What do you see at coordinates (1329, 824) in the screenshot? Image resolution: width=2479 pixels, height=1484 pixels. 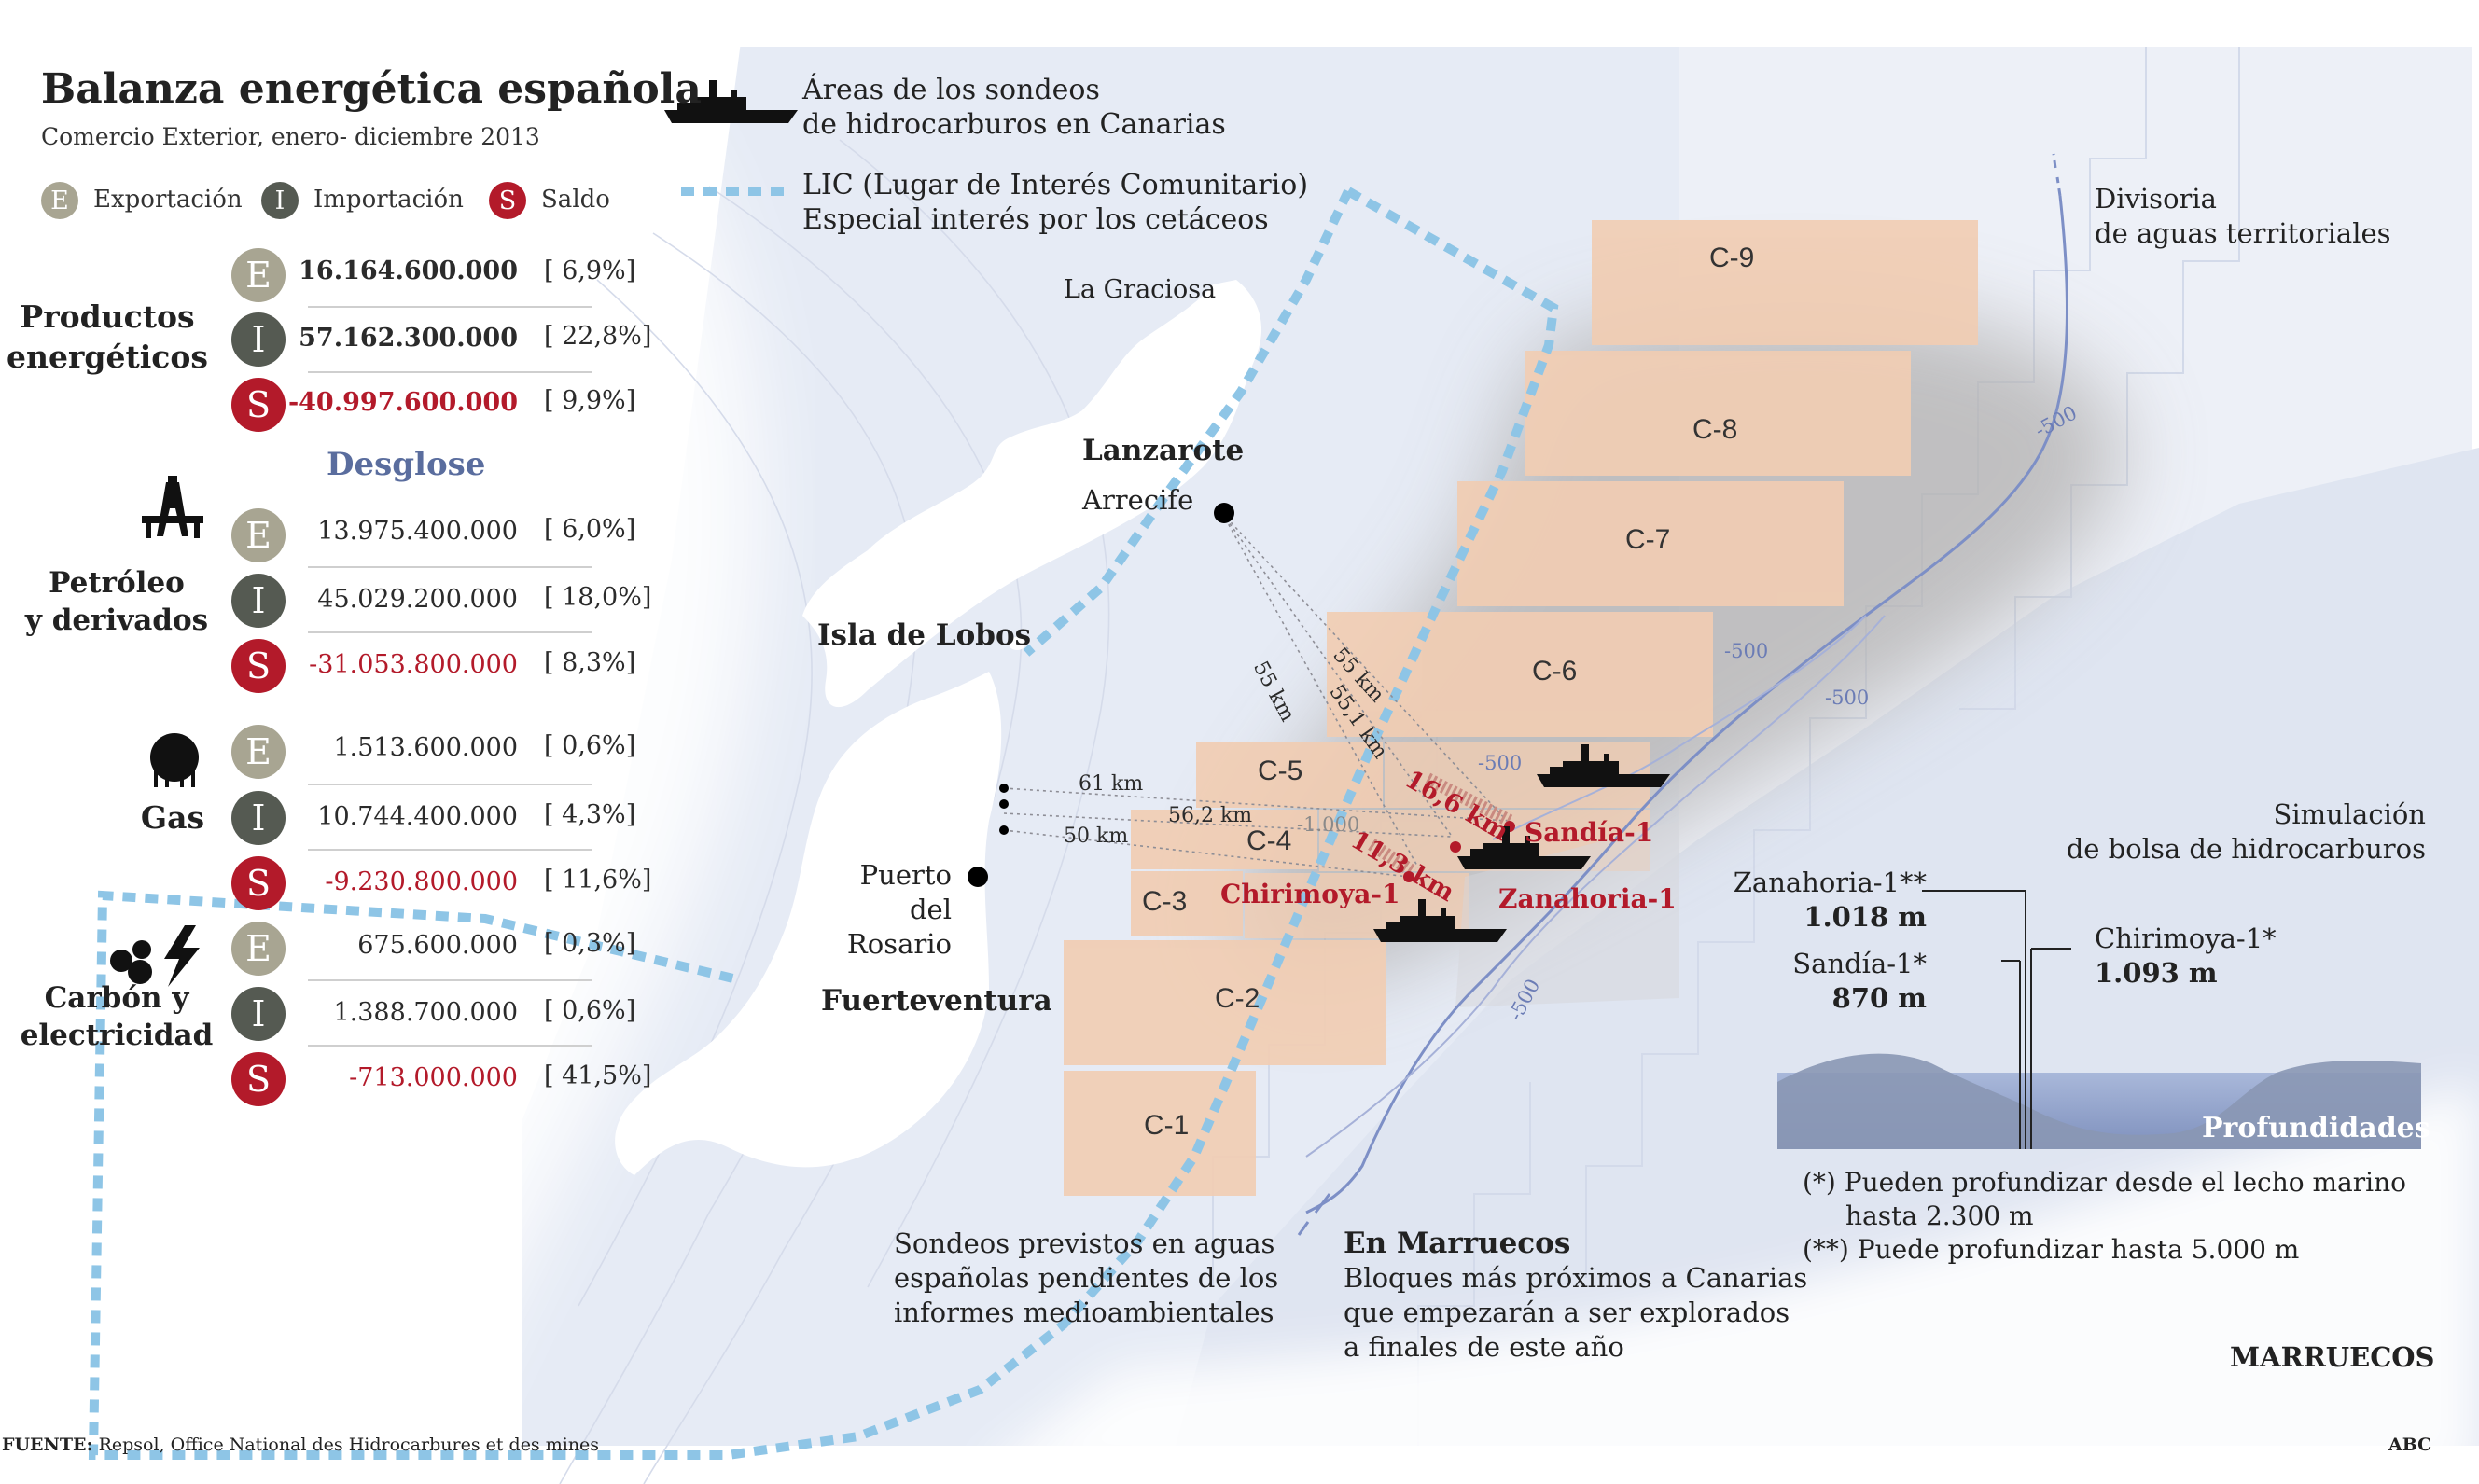 I see `contour-label-1000: -1.000` at bounding box center [1329, 824].